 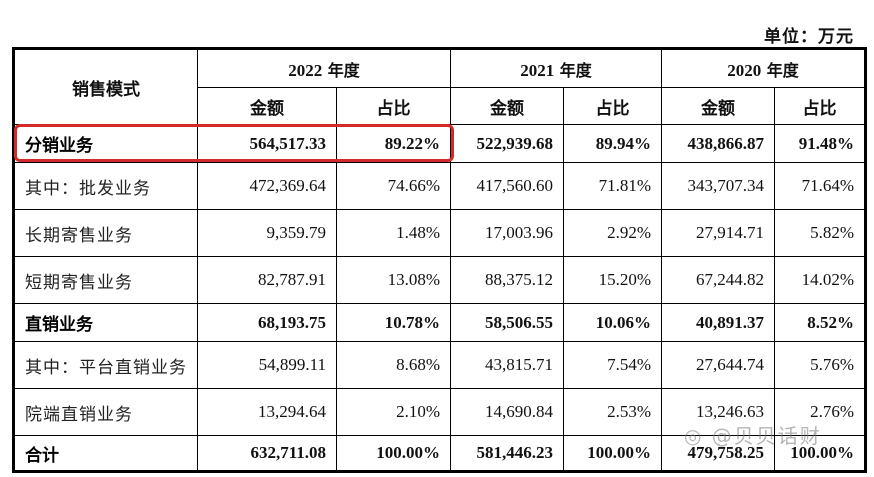 What do you see at coordinates (507, 322) in the screenshot?
I see `cell-amount-2021: 58,506.55` at bounding box center [507, 322].